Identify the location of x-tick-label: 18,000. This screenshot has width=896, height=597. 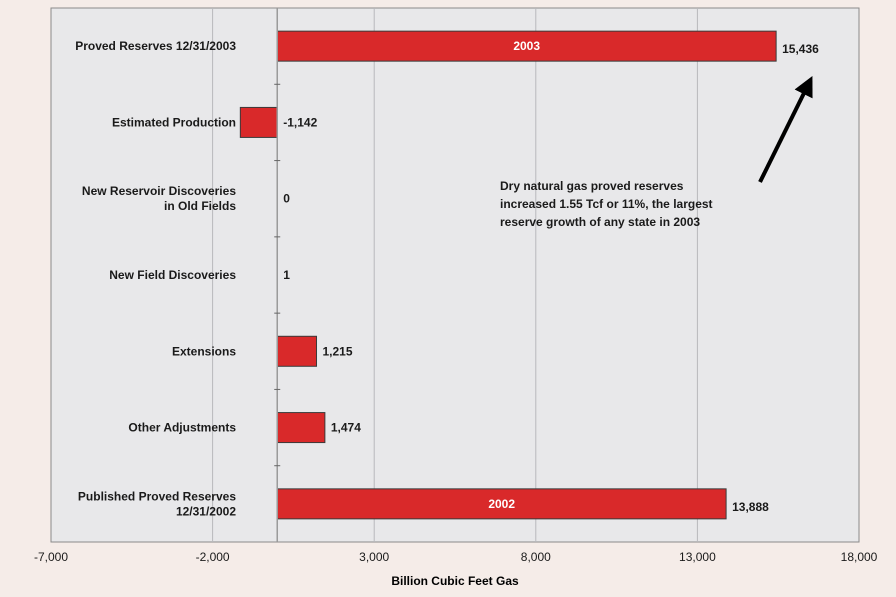
(859, 557).